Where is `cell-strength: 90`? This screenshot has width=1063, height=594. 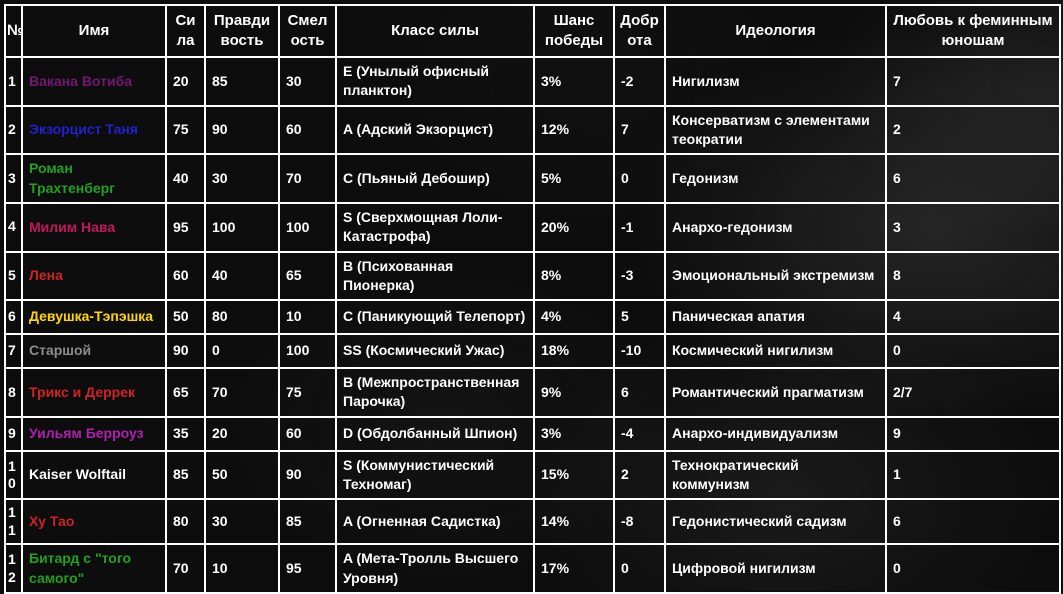 cell-strength: 90 is located at coordinates (185, 351).